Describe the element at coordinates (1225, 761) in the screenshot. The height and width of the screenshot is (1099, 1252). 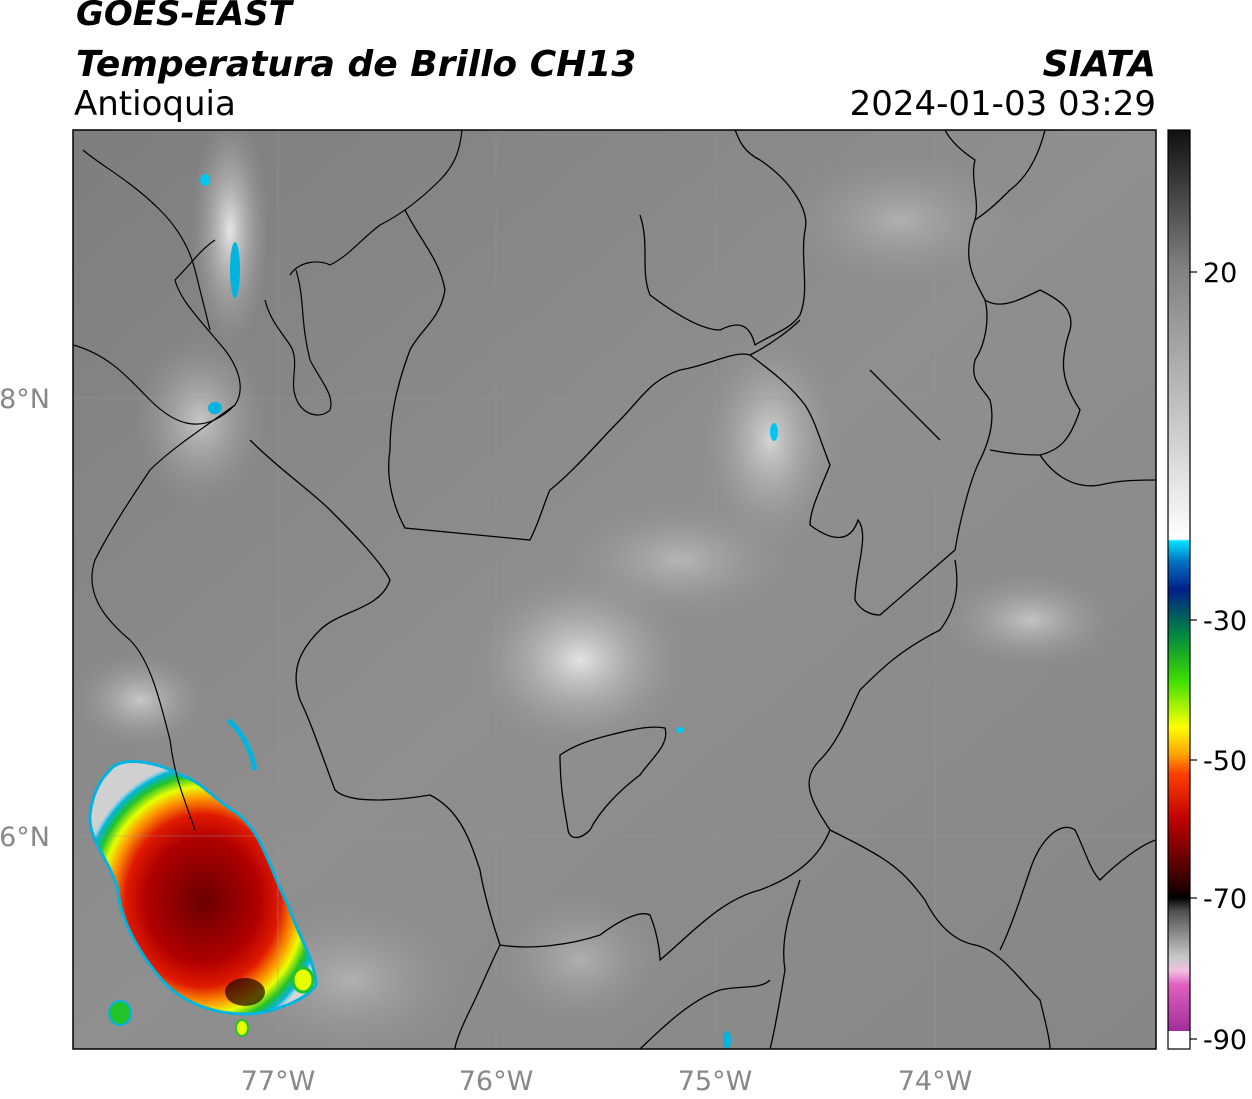
I see `colorbar-tick-minus50: -50` at that location.